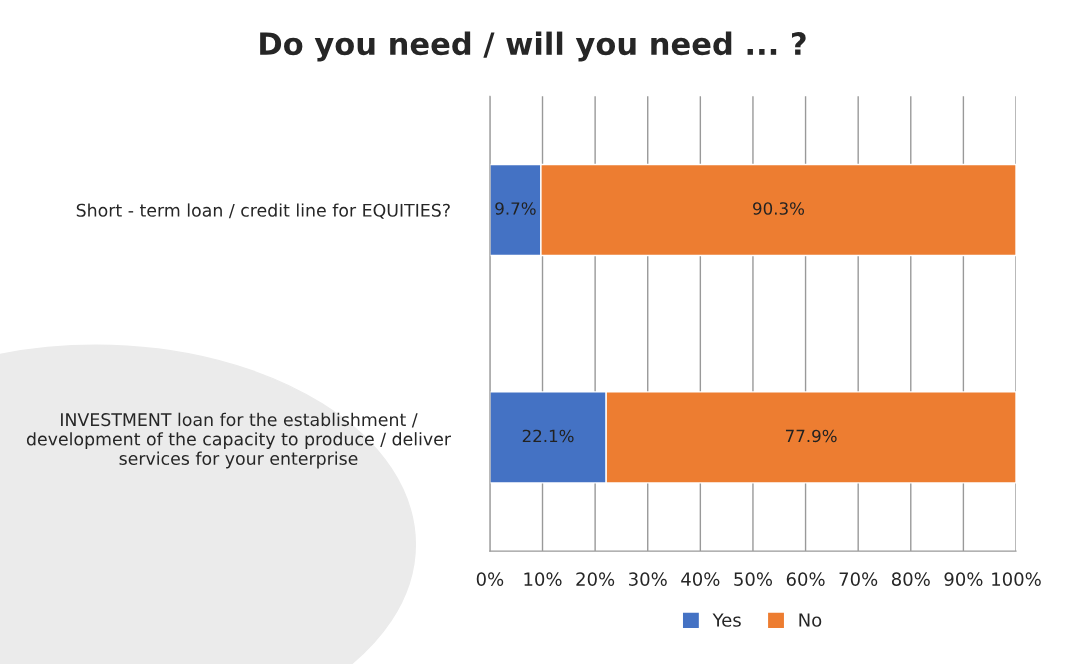 The width and height of the screenshot is (1065, 664). What do you see at coordinates (726, 620) in the screenshot?
I see `legend-label: Yes` at bounding box center [726, 620].